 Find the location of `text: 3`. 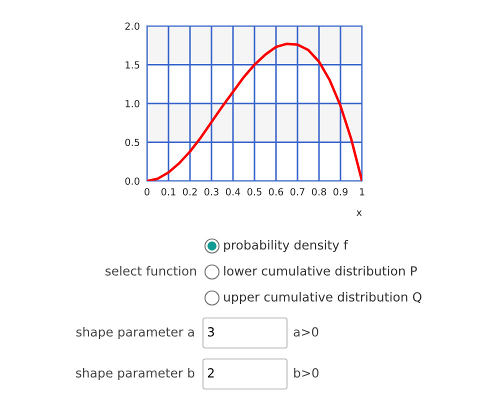

text: 3 is located at coordinates (211, 332).